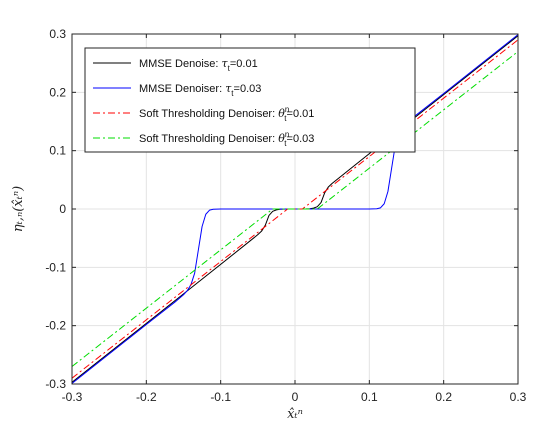 This screenshot has height=445, width=545. What do you see at coordinates (295, 397) in the screenshot?
I see `x-tick-label: 0` at bounding box center [295, 397].